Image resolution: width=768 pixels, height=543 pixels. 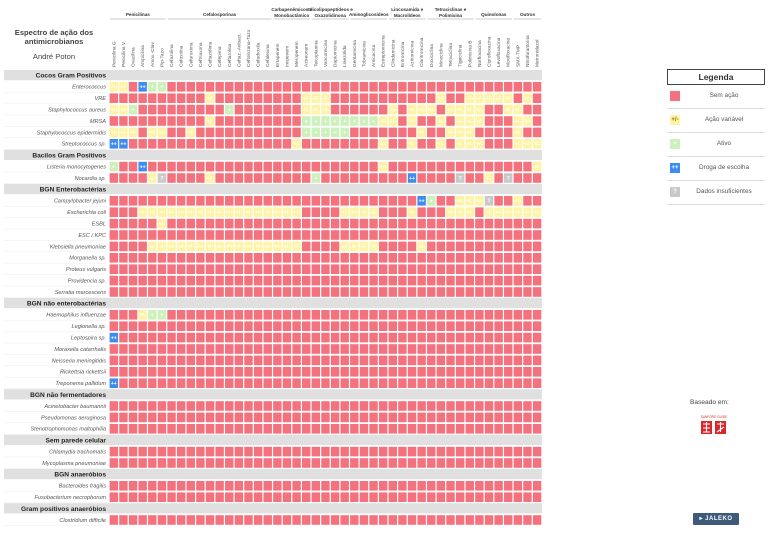 I want to click on cell-esbl-ertapenem, so click(x=277, y=223).